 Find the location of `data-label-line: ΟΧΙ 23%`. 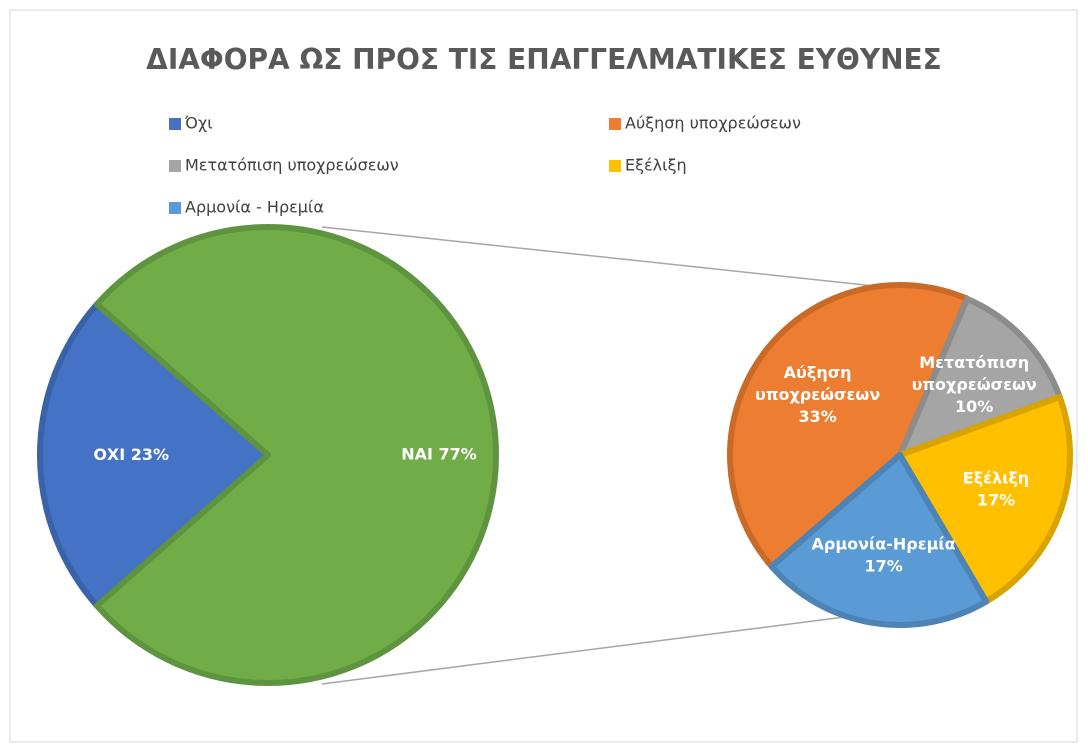

data-label-line: ΟΧΙ 23% is located at coordinates (131, 454).